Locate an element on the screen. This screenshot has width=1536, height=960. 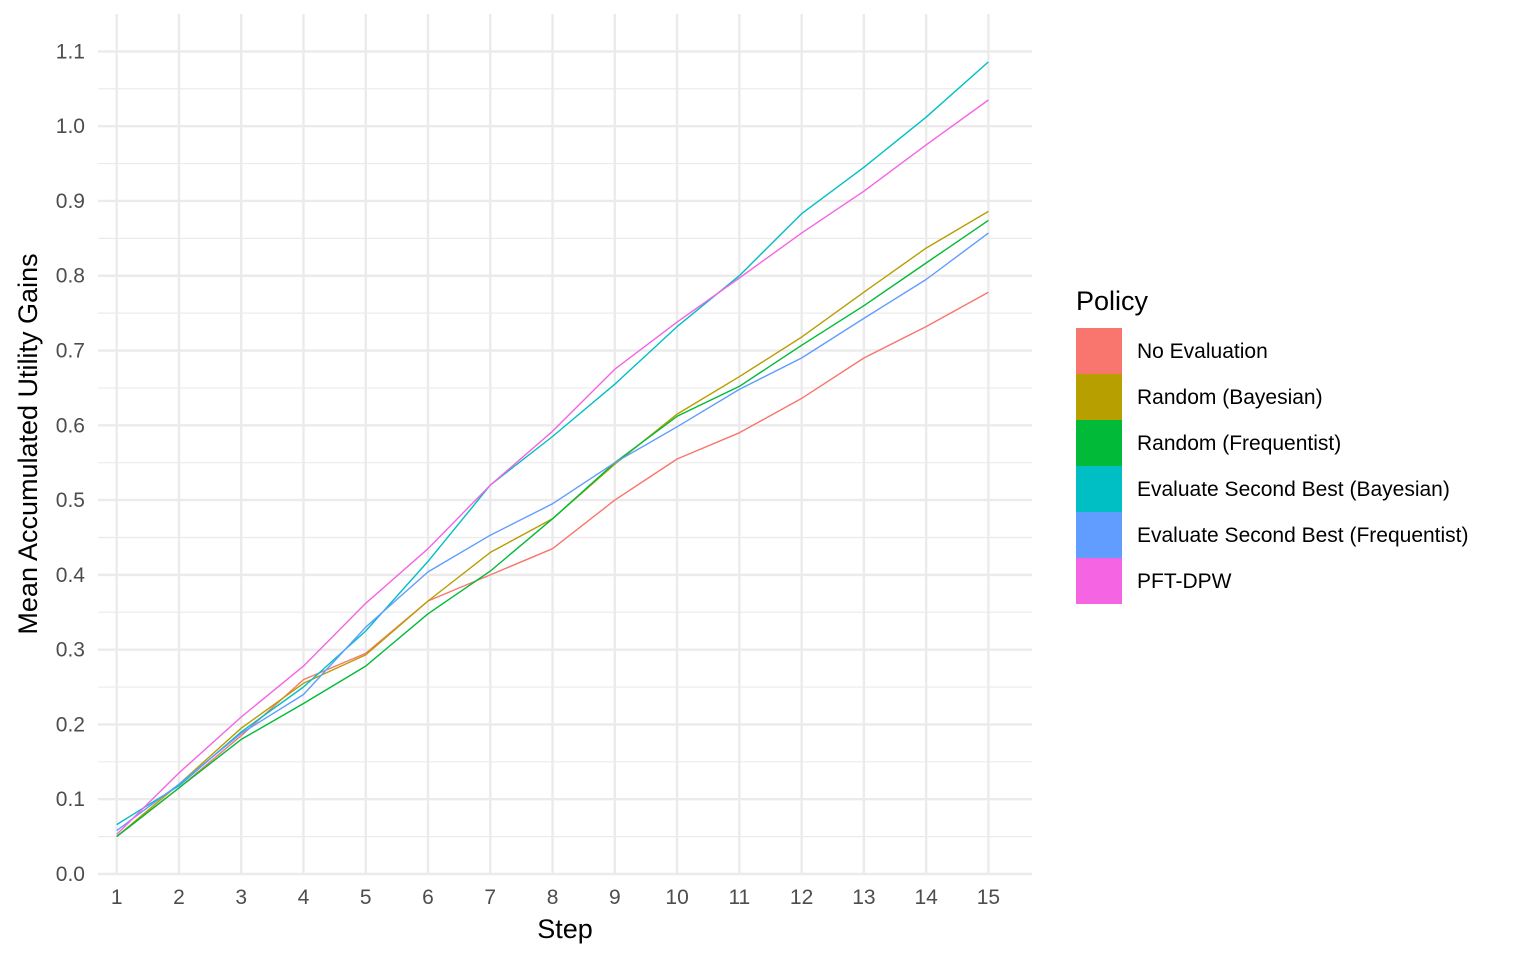
x-tick-label: 8 is located at coordinates (553, 897).